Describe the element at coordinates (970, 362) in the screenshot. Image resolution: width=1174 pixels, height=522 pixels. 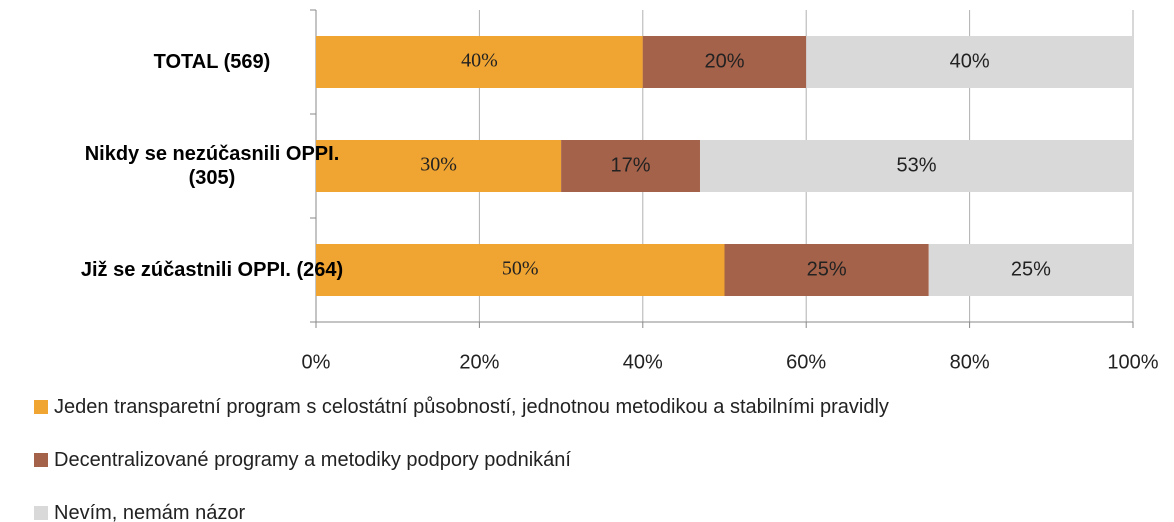
I see `x-tick-label: 80%` at that location.